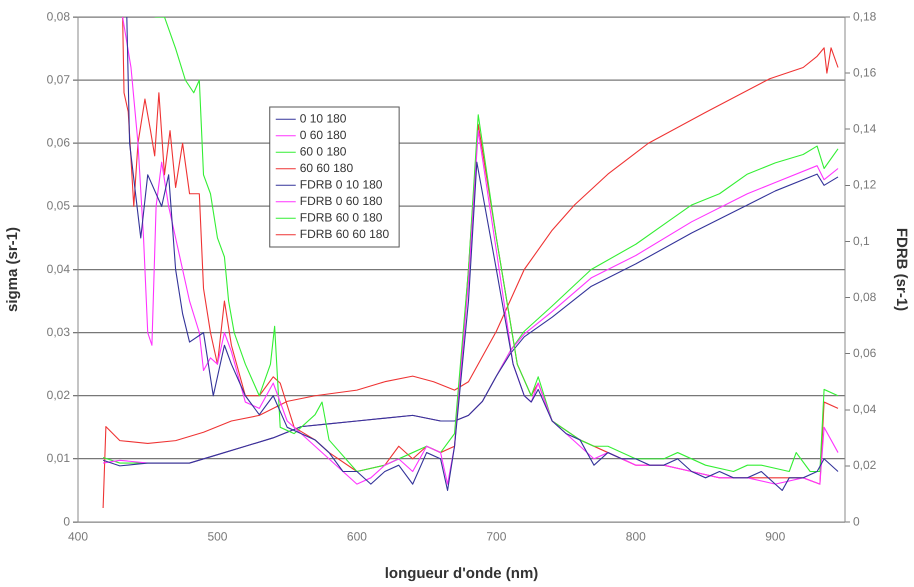  Describe the element at coordinates (341, 185) in the screenshot. I see `legend-label: FDRB 0 10 180` at that location.